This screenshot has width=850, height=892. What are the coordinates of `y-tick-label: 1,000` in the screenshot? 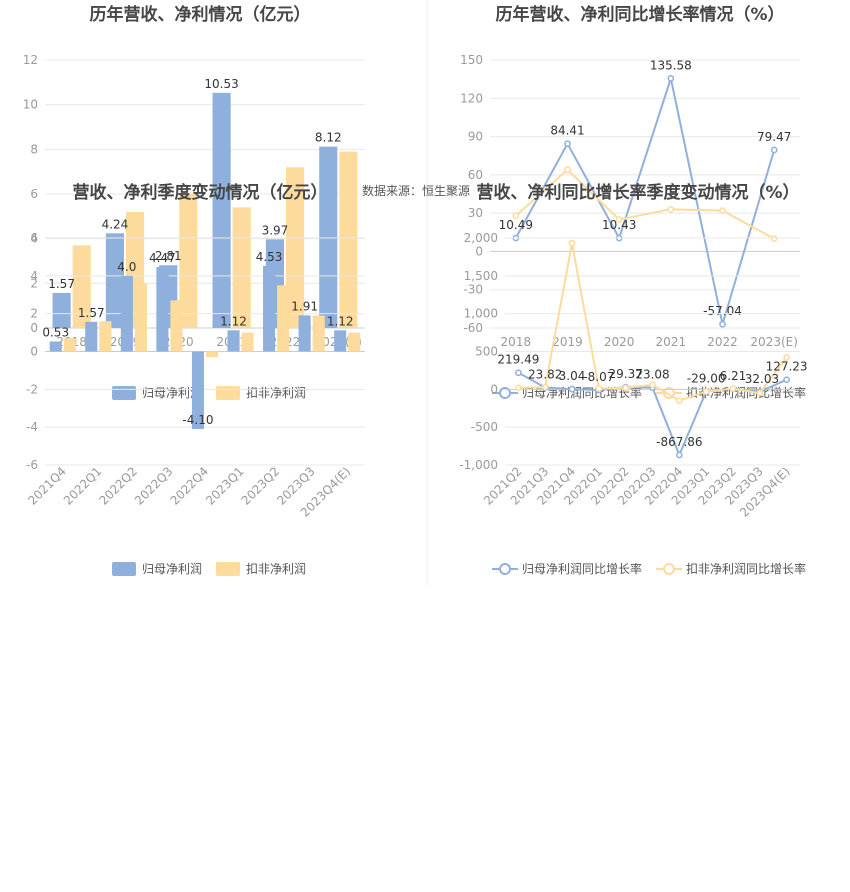 It's located at (481, 314).